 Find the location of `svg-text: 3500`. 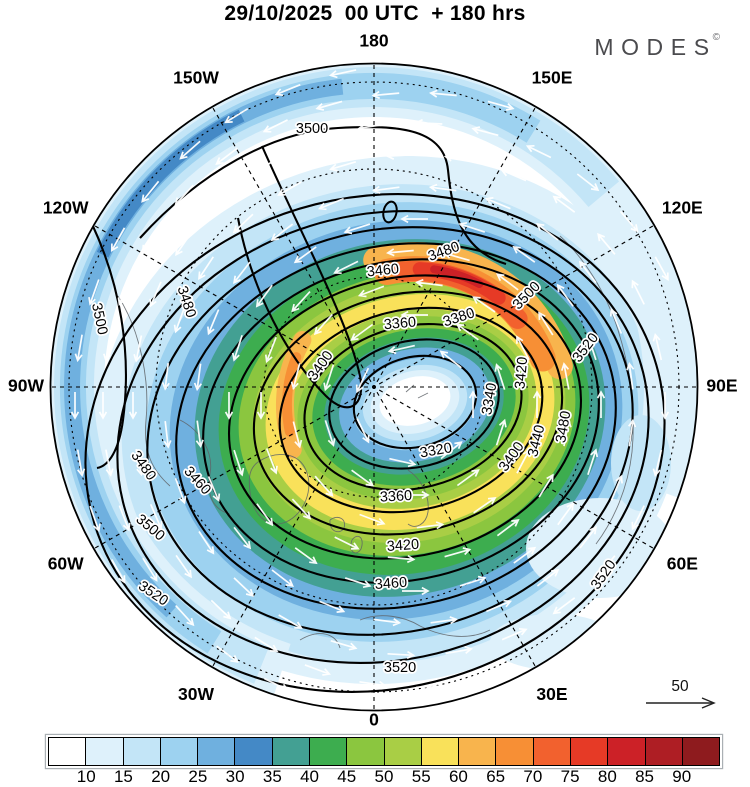

svg-text: 3500 is located at coordinates (312, 129).